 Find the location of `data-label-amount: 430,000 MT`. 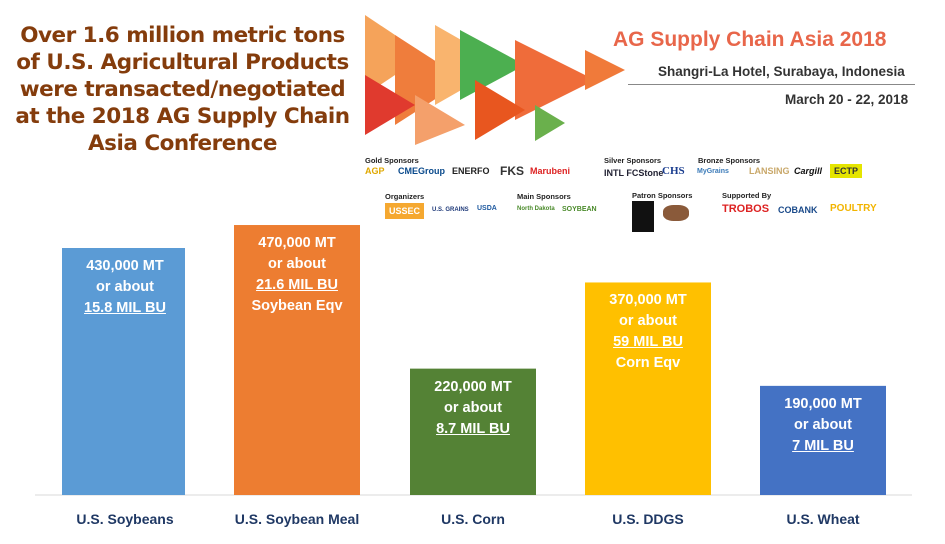

data-label-amount: 430,000 MT is located at coordinates (125, 266).